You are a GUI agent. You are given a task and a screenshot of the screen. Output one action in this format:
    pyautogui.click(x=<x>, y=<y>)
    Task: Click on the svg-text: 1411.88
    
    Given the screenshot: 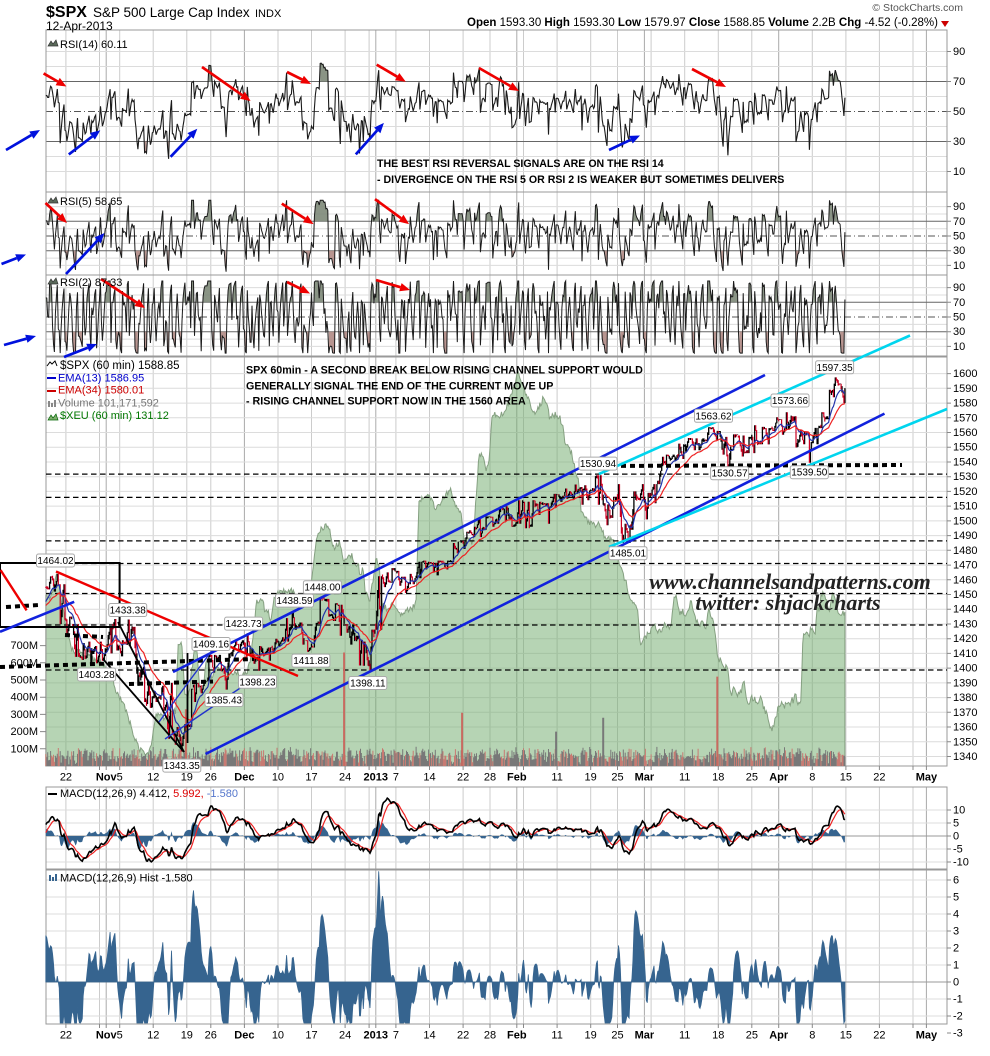 What is the action you would take?
    pyautogui.click(x=311, y=661)
    